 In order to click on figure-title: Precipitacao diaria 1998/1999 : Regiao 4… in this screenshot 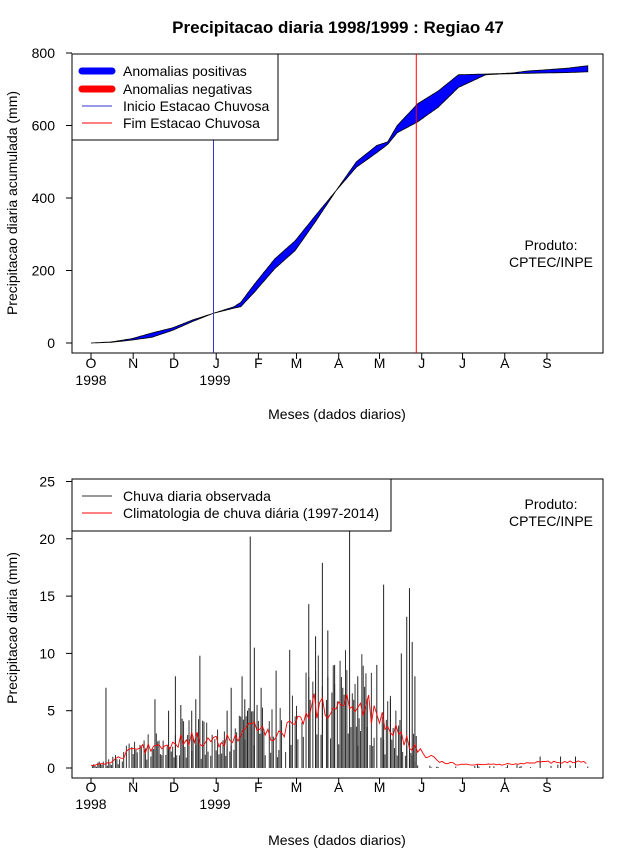, I will do `click(338, 27)`.